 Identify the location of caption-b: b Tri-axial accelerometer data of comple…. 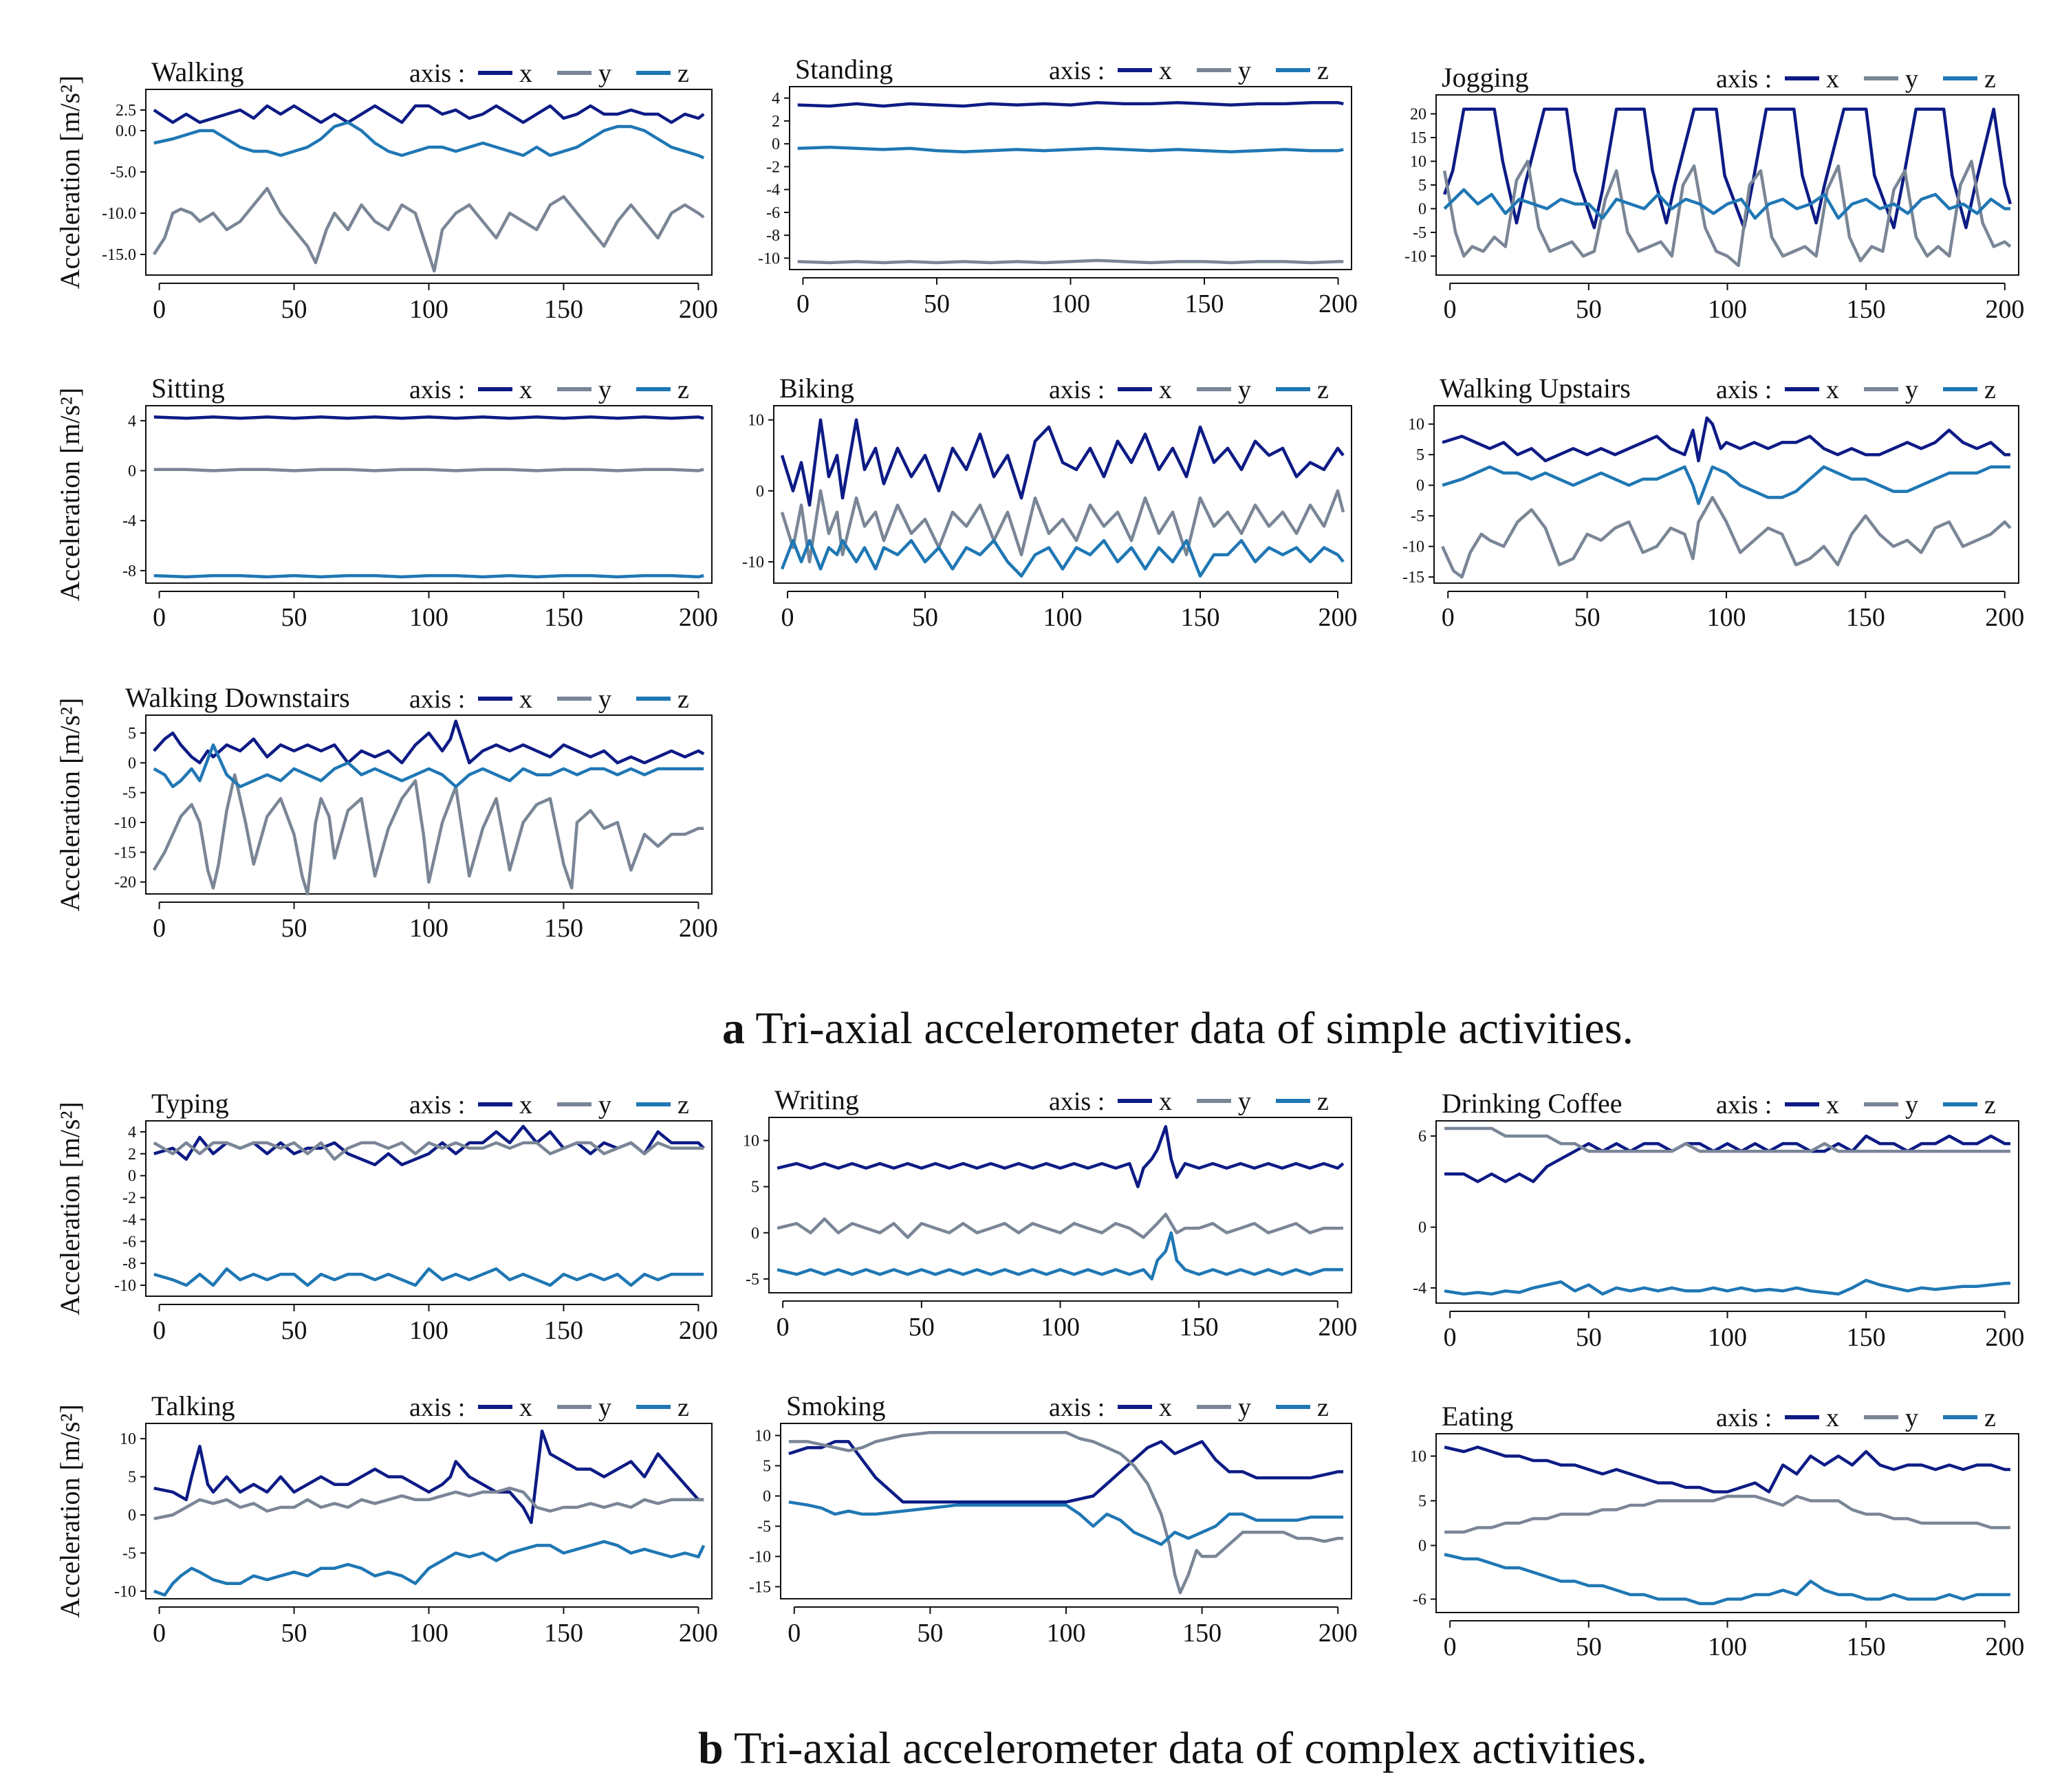
(1172, 1749).